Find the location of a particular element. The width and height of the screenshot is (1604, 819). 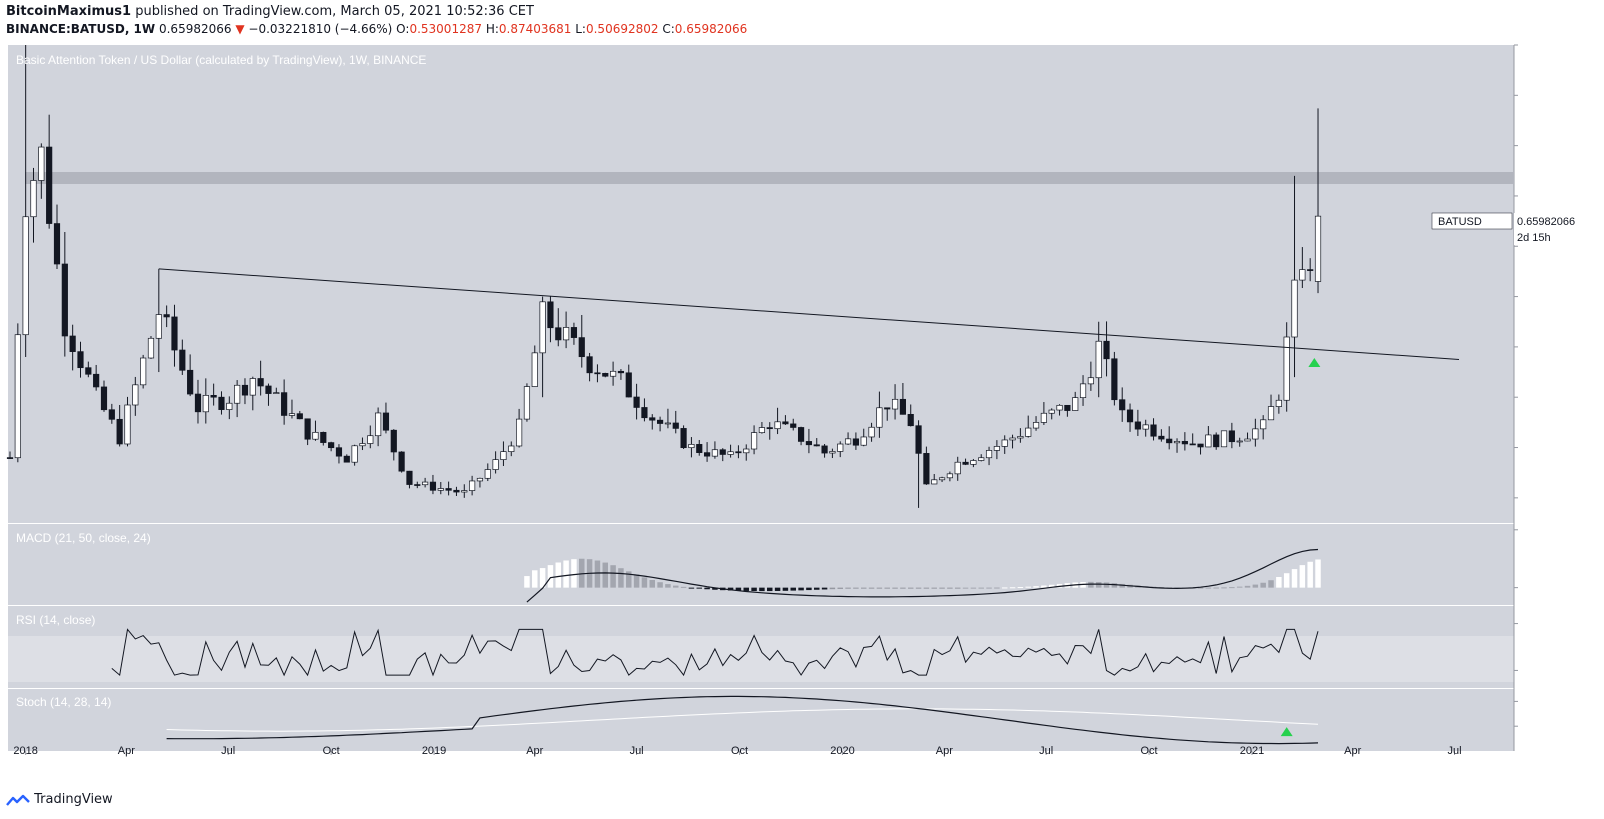

stoch-cross-marker-icon is located at coordinates (1286, 732).